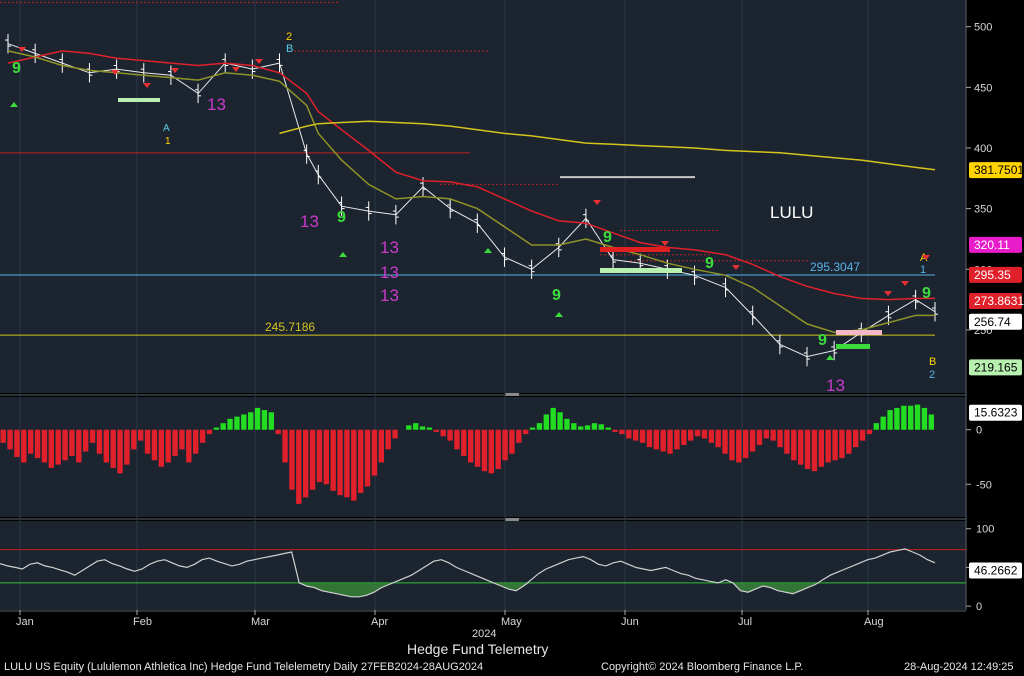 This screenshot has height=676, width=1024. What do you see at coordinates (468, 573) in the screenshot?
I see `oscillator-line` at bounding box center [468, 573].